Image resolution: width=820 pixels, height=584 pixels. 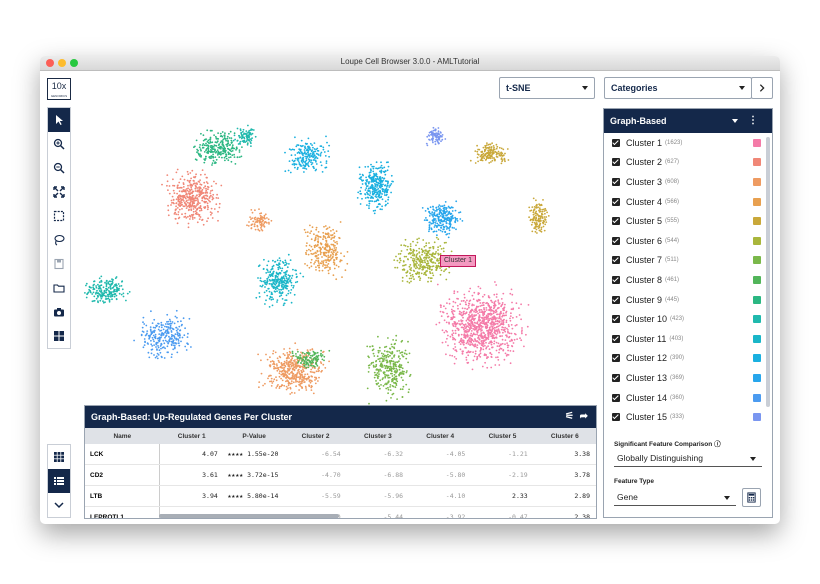 What do you see at coordinates (59, 336) in the screenshot?
I see `layout-button` at bounding box center [59, 336].